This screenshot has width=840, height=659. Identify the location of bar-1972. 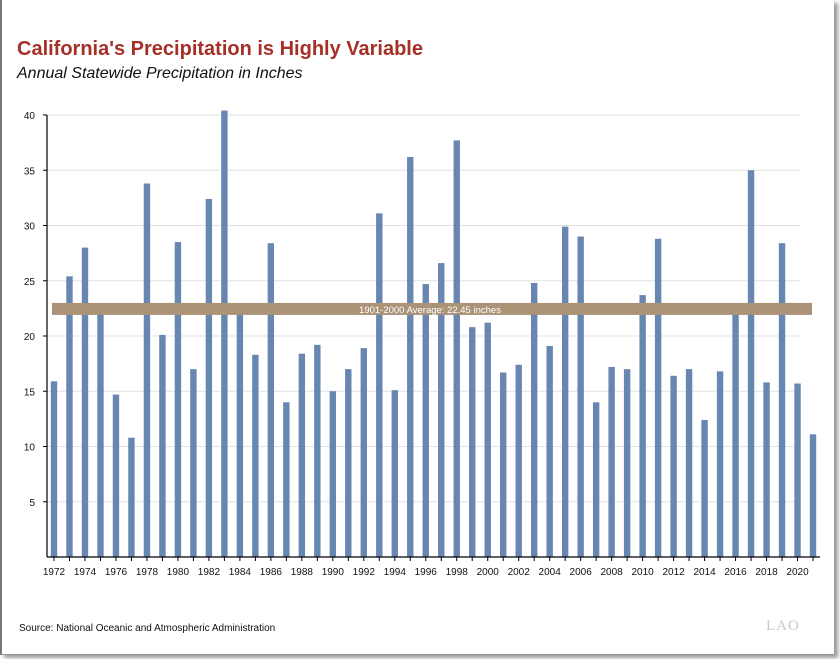
(54, 469).